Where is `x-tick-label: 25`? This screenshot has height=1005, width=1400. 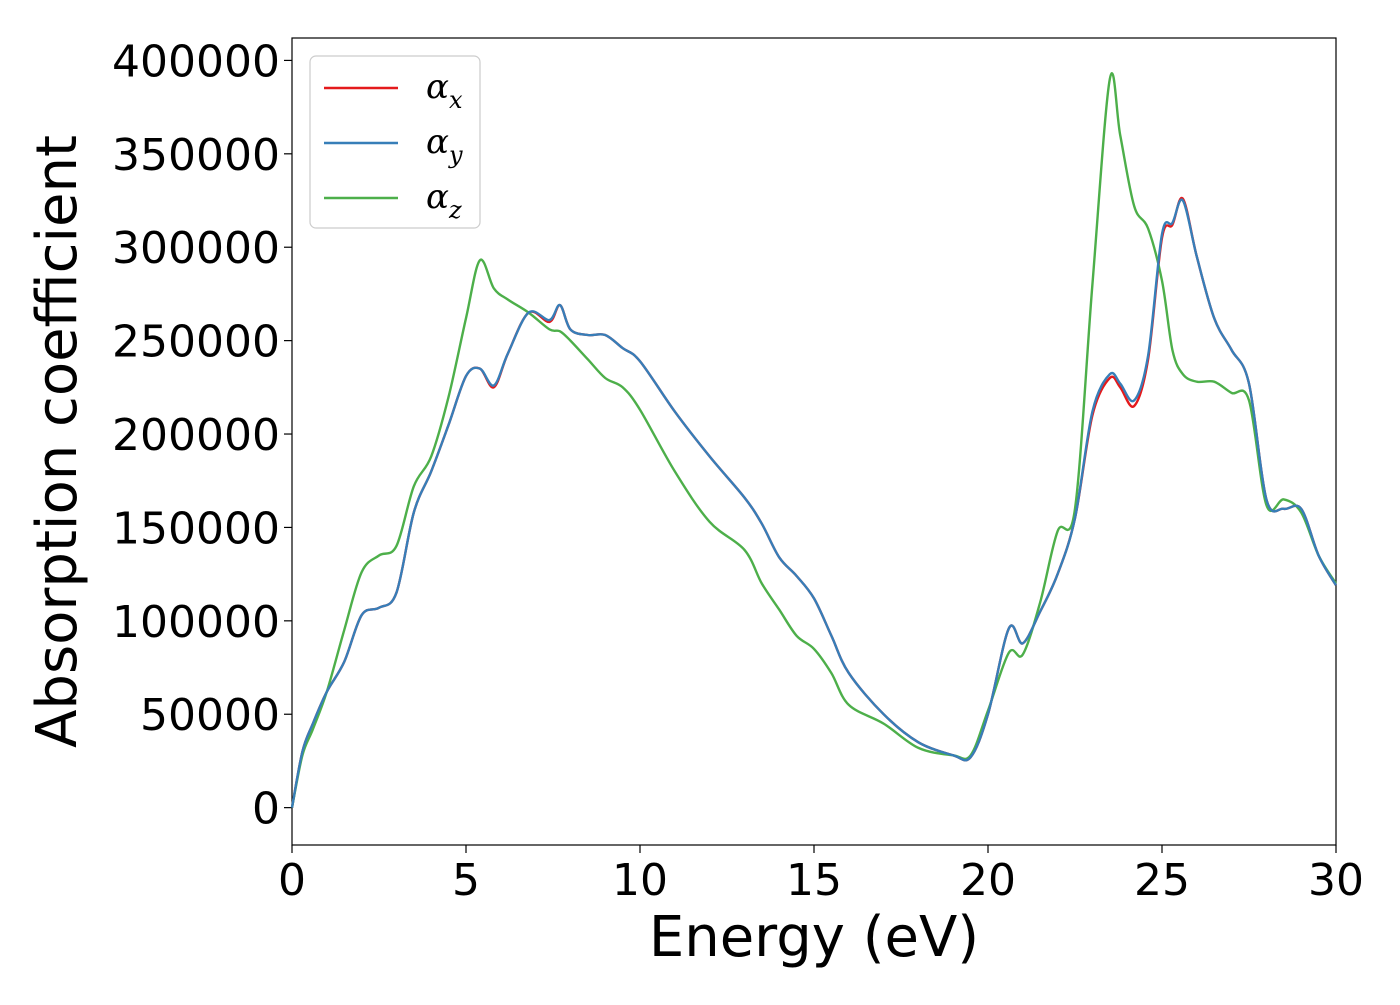
x-tick-label: 25 is located at coordinates (1162, 880).